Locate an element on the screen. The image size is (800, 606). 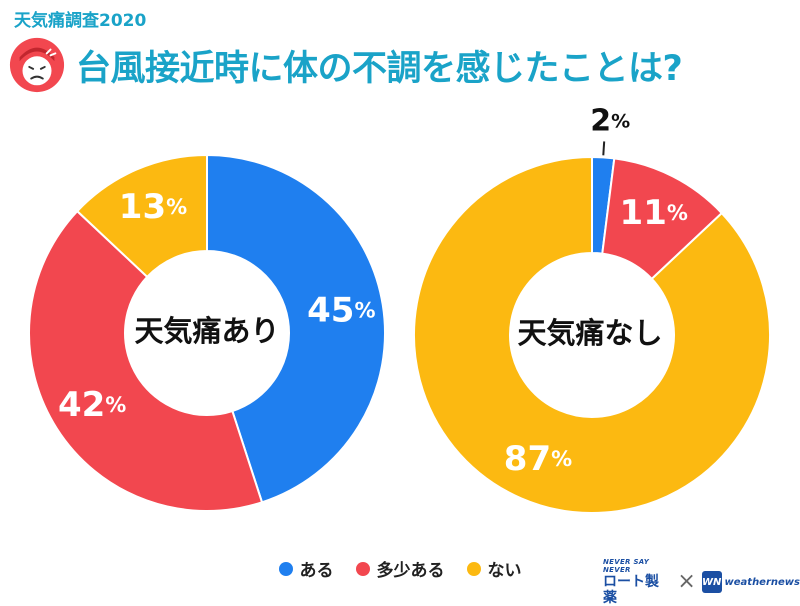
slice-value-label: 13% is located at coordinates (153, 207).